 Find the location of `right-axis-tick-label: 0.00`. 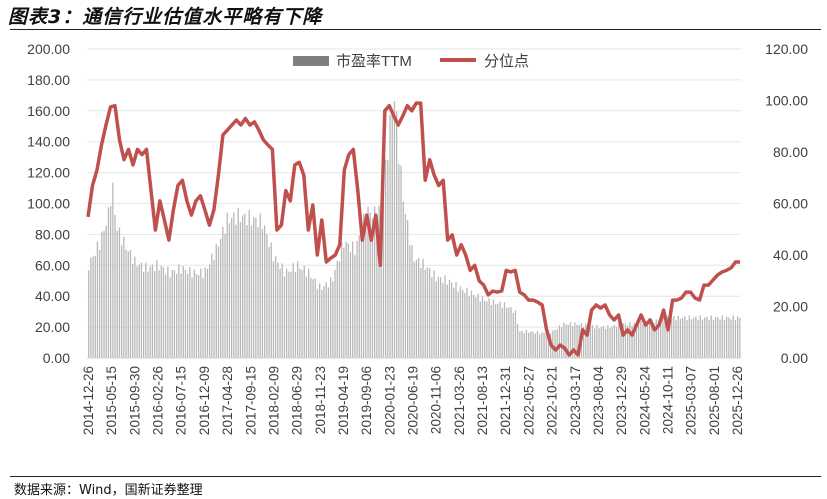

right-axis-tick-label: 0.00 is located at coordinates (794, 358).